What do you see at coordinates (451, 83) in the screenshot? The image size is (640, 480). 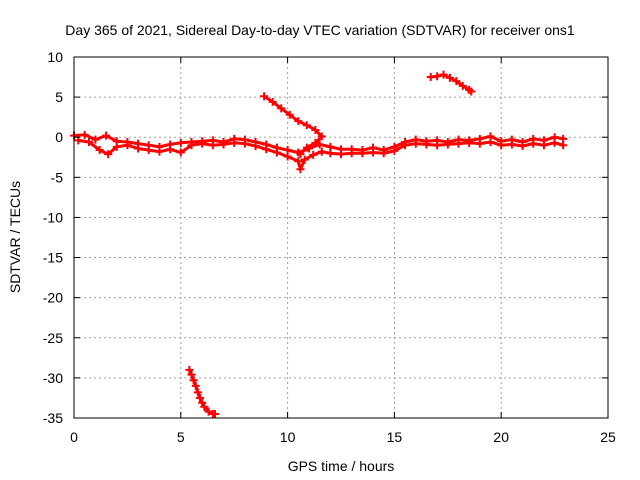 I see `series-arc-high` at bounding box center [451, 83].